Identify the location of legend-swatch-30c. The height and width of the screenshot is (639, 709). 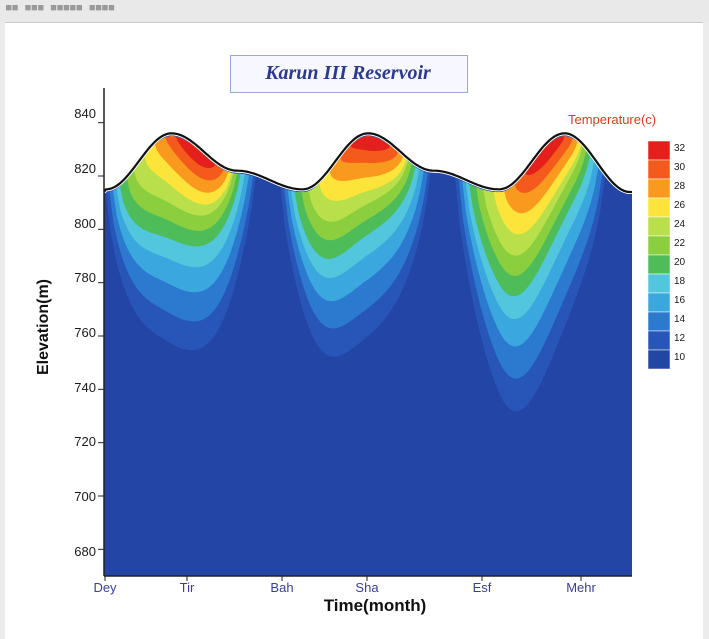
(659, 169).